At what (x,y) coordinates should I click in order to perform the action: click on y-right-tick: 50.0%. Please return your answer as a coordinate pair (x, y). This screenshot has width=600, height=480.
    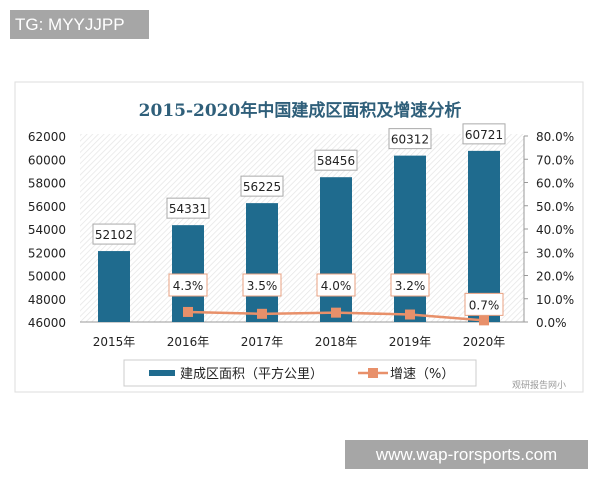
    Looking at the image, I should click on (555, 207).